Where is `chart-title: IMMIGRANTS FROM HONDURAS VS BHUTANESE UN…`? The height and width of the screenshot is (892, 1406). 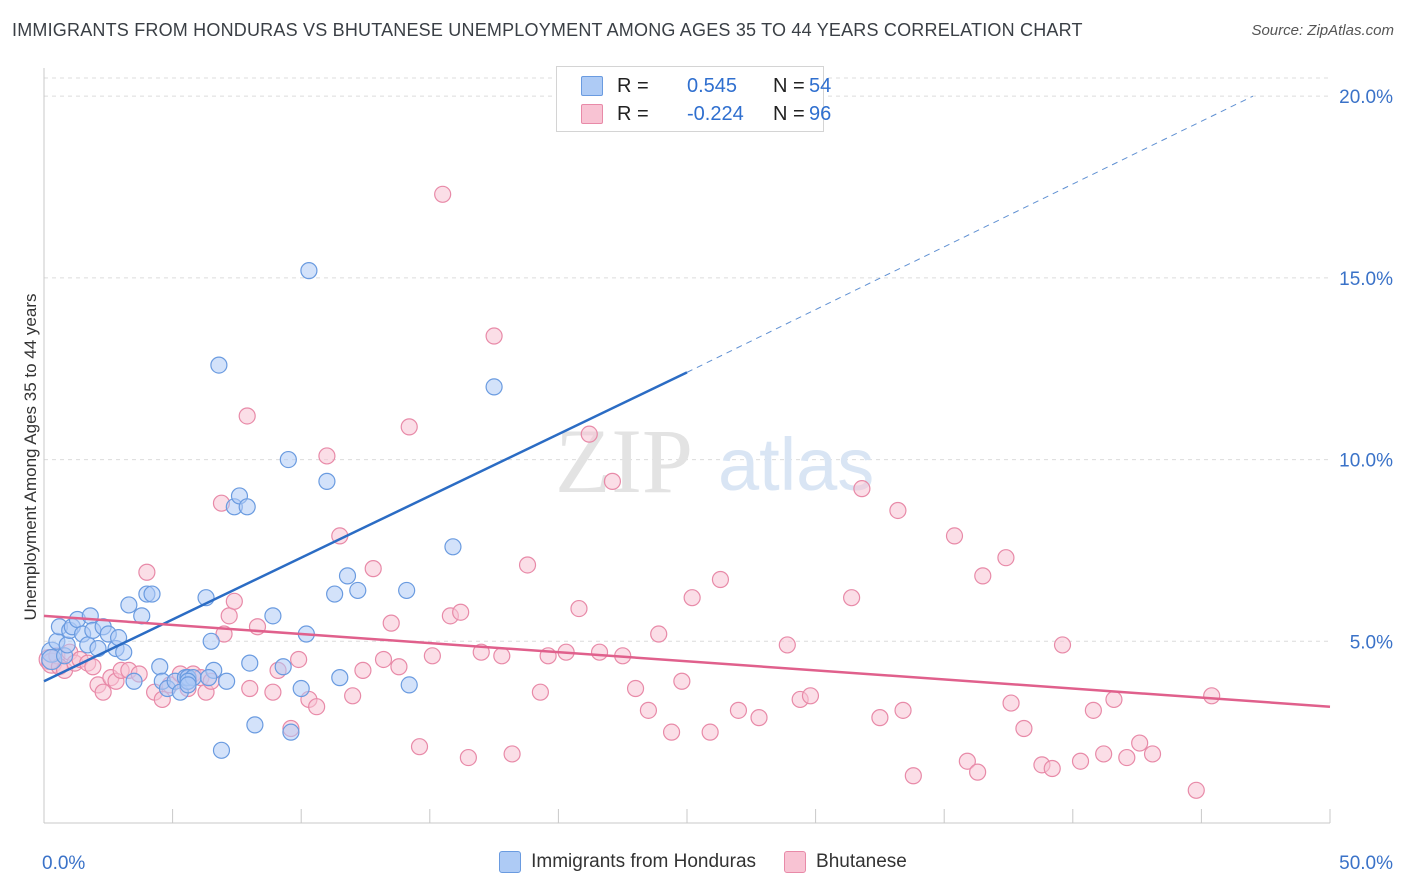 chart-title: IMMIGRANTS FROM HONDURAS VS BHUTANESE UN… is located at coordinates (547, 30).